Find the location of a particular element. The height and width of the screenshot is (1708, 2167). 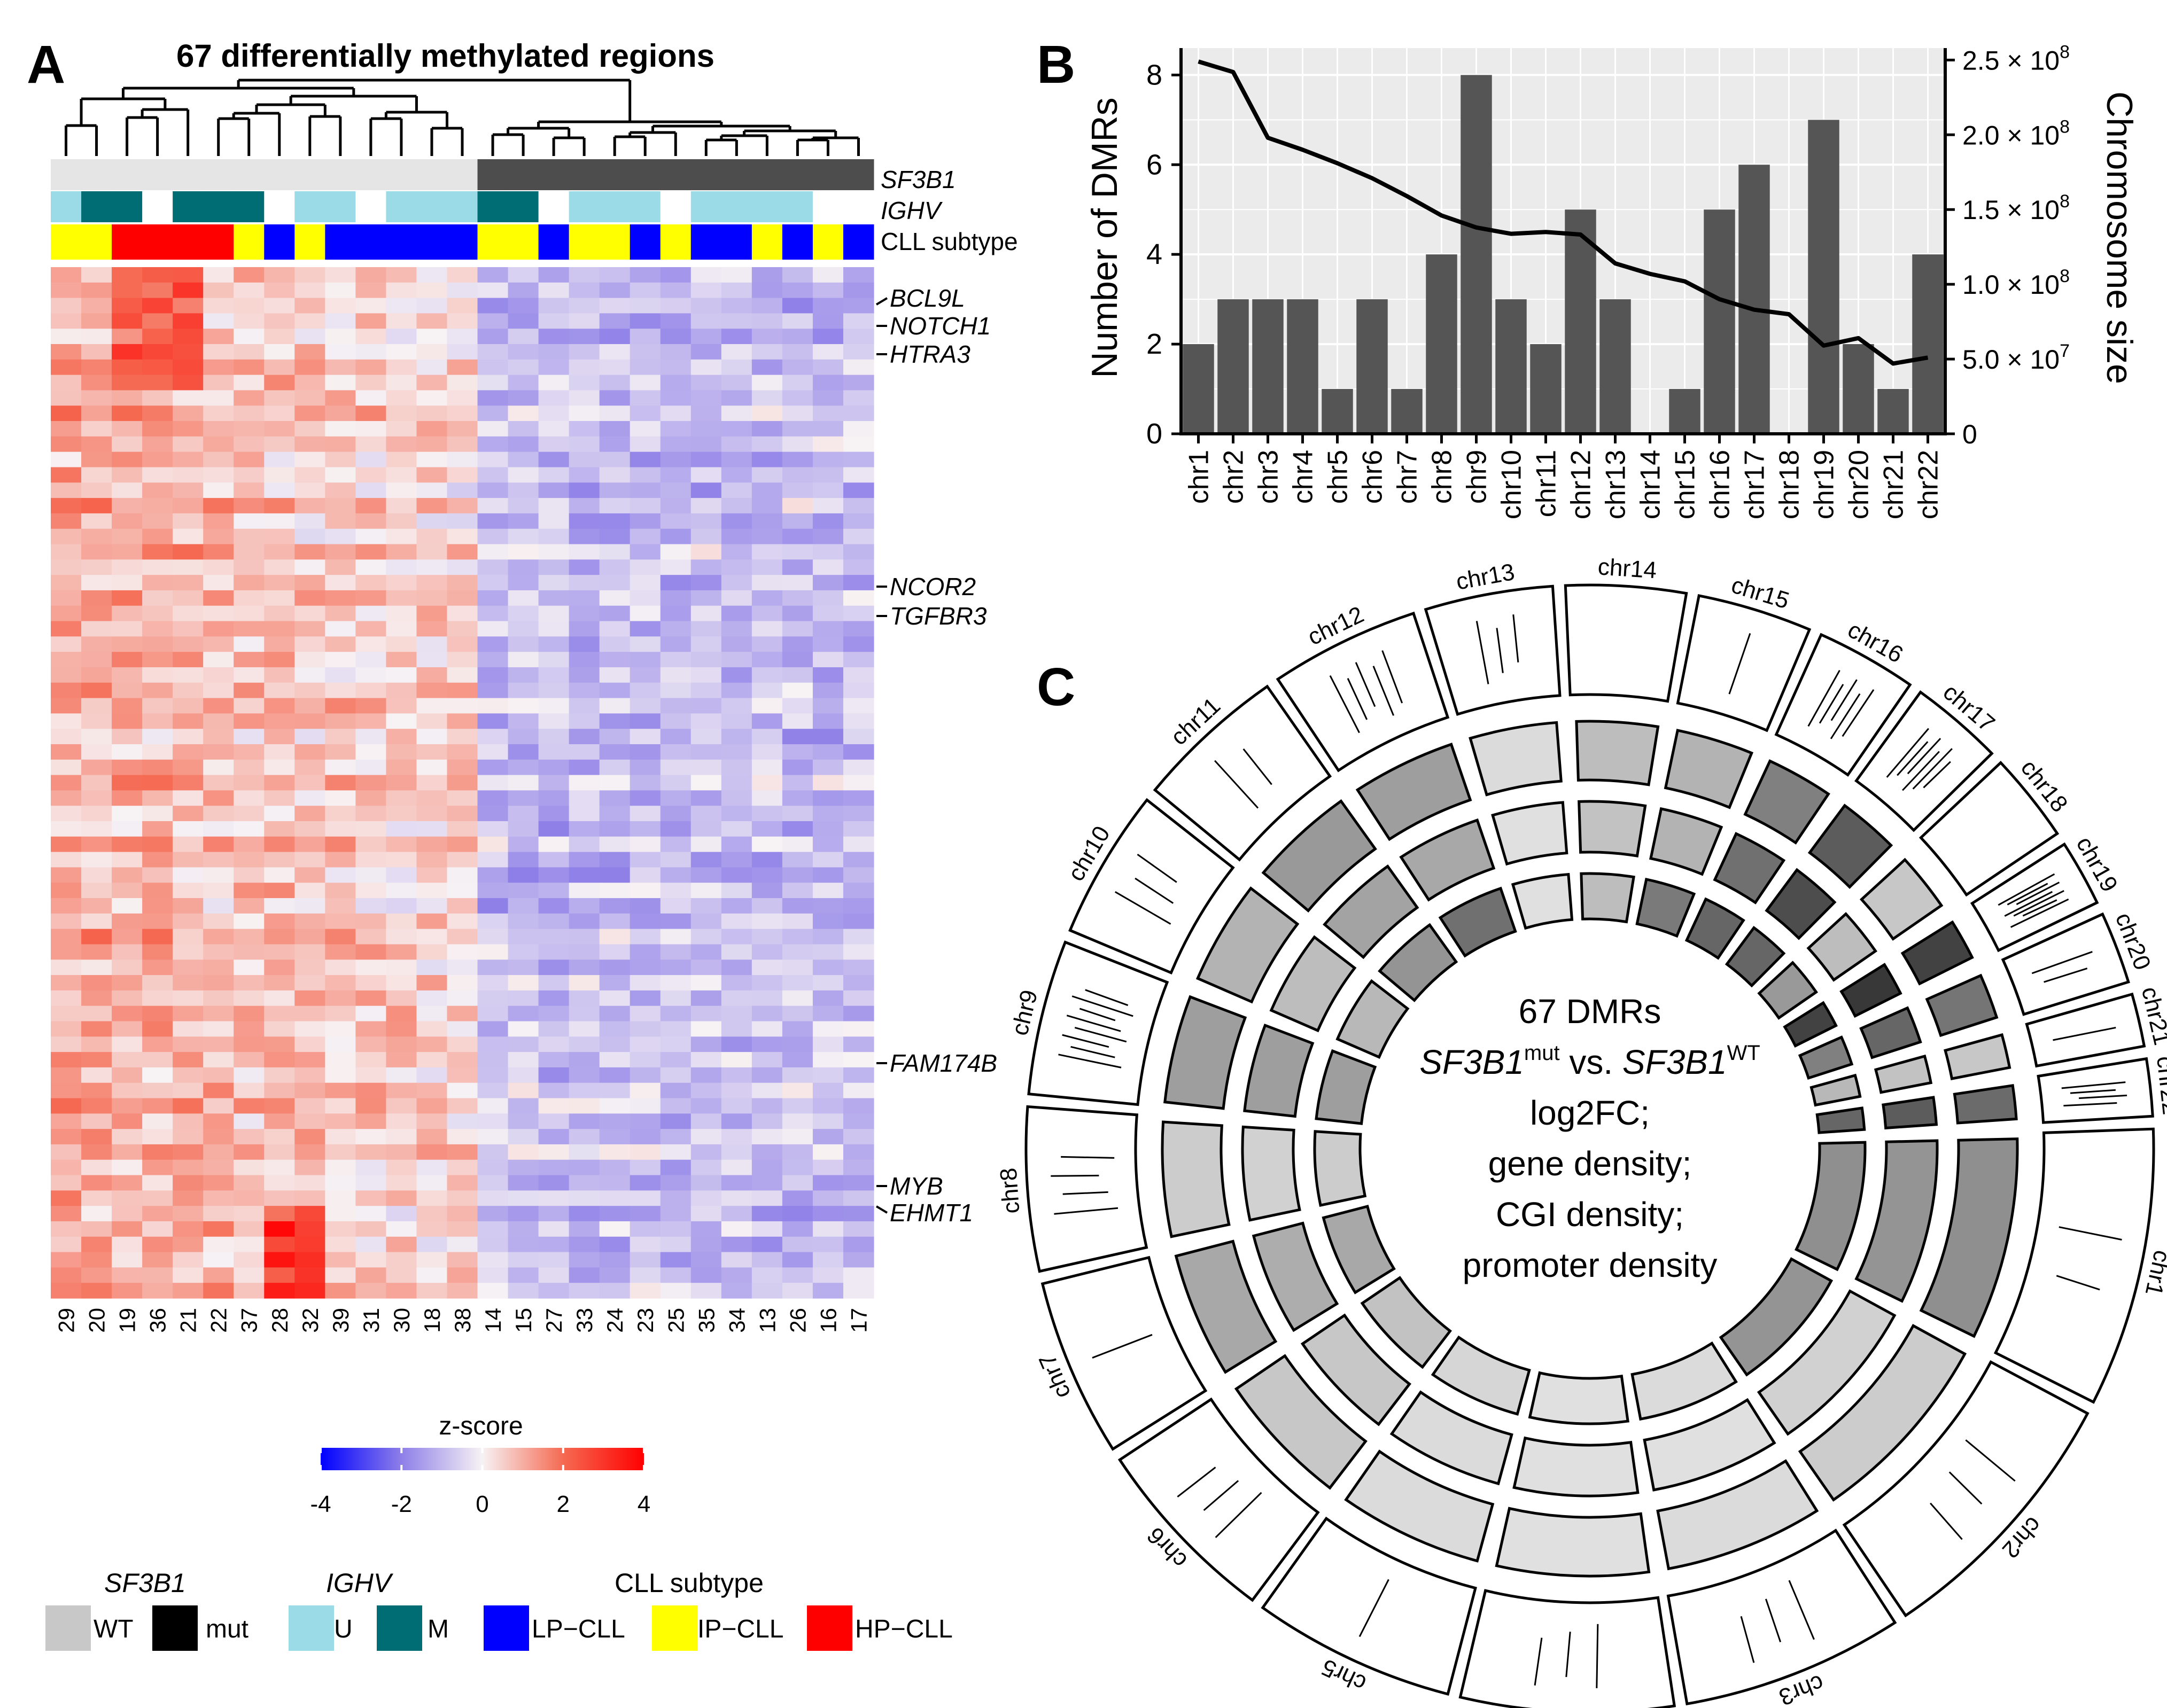

annotation-cell-sf3b1 is located at coordinates (554, 174).